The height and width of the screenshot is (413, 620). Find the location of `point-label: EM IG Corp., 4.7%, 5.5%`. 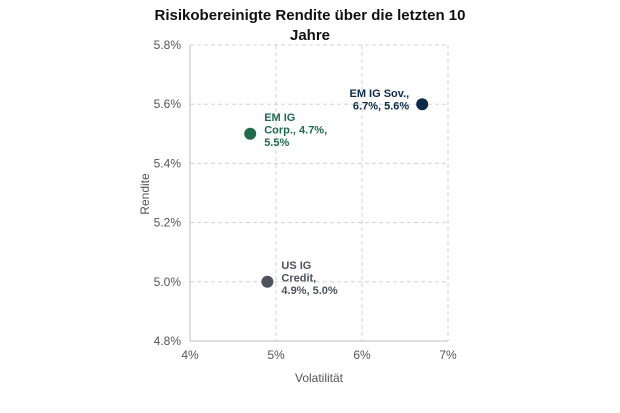

point-label: EM IG Corp., 4.7%, 5.5% is located at coordinates (295, 130).